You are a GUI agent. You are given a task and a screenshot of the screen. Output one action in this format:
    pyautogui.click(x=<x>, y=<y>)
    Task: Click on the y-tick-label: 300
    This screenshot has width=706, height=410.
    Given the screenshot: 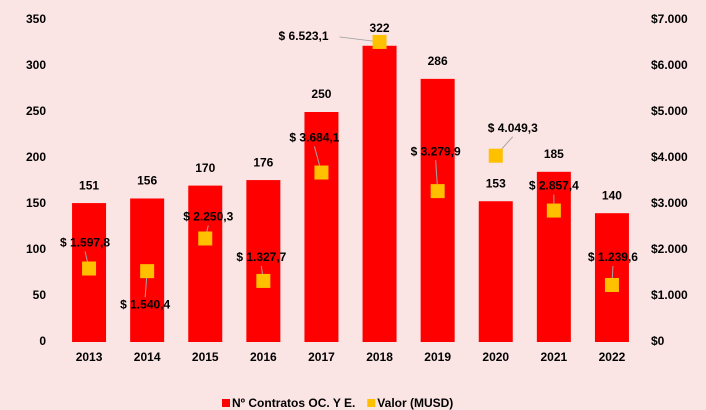 What is the action you would take?
    pyautogui.click(x=36, y=65)
    